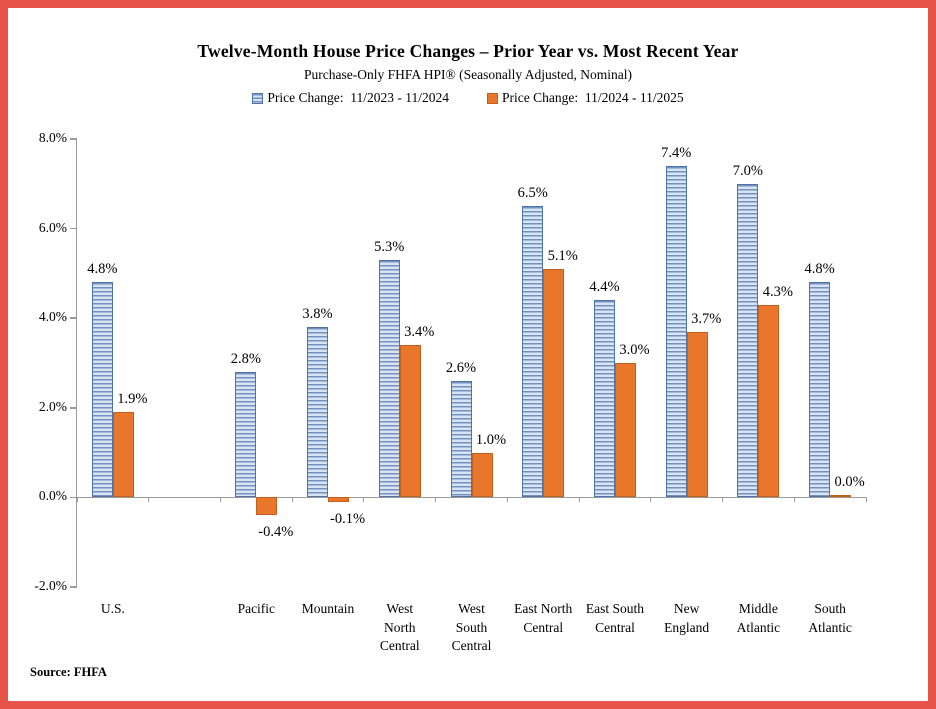  What do you see at coordinates (50, 585) in the screenshot?
I see `y-axis-tick-label: -2.0%` at bounding box center [50, 585].